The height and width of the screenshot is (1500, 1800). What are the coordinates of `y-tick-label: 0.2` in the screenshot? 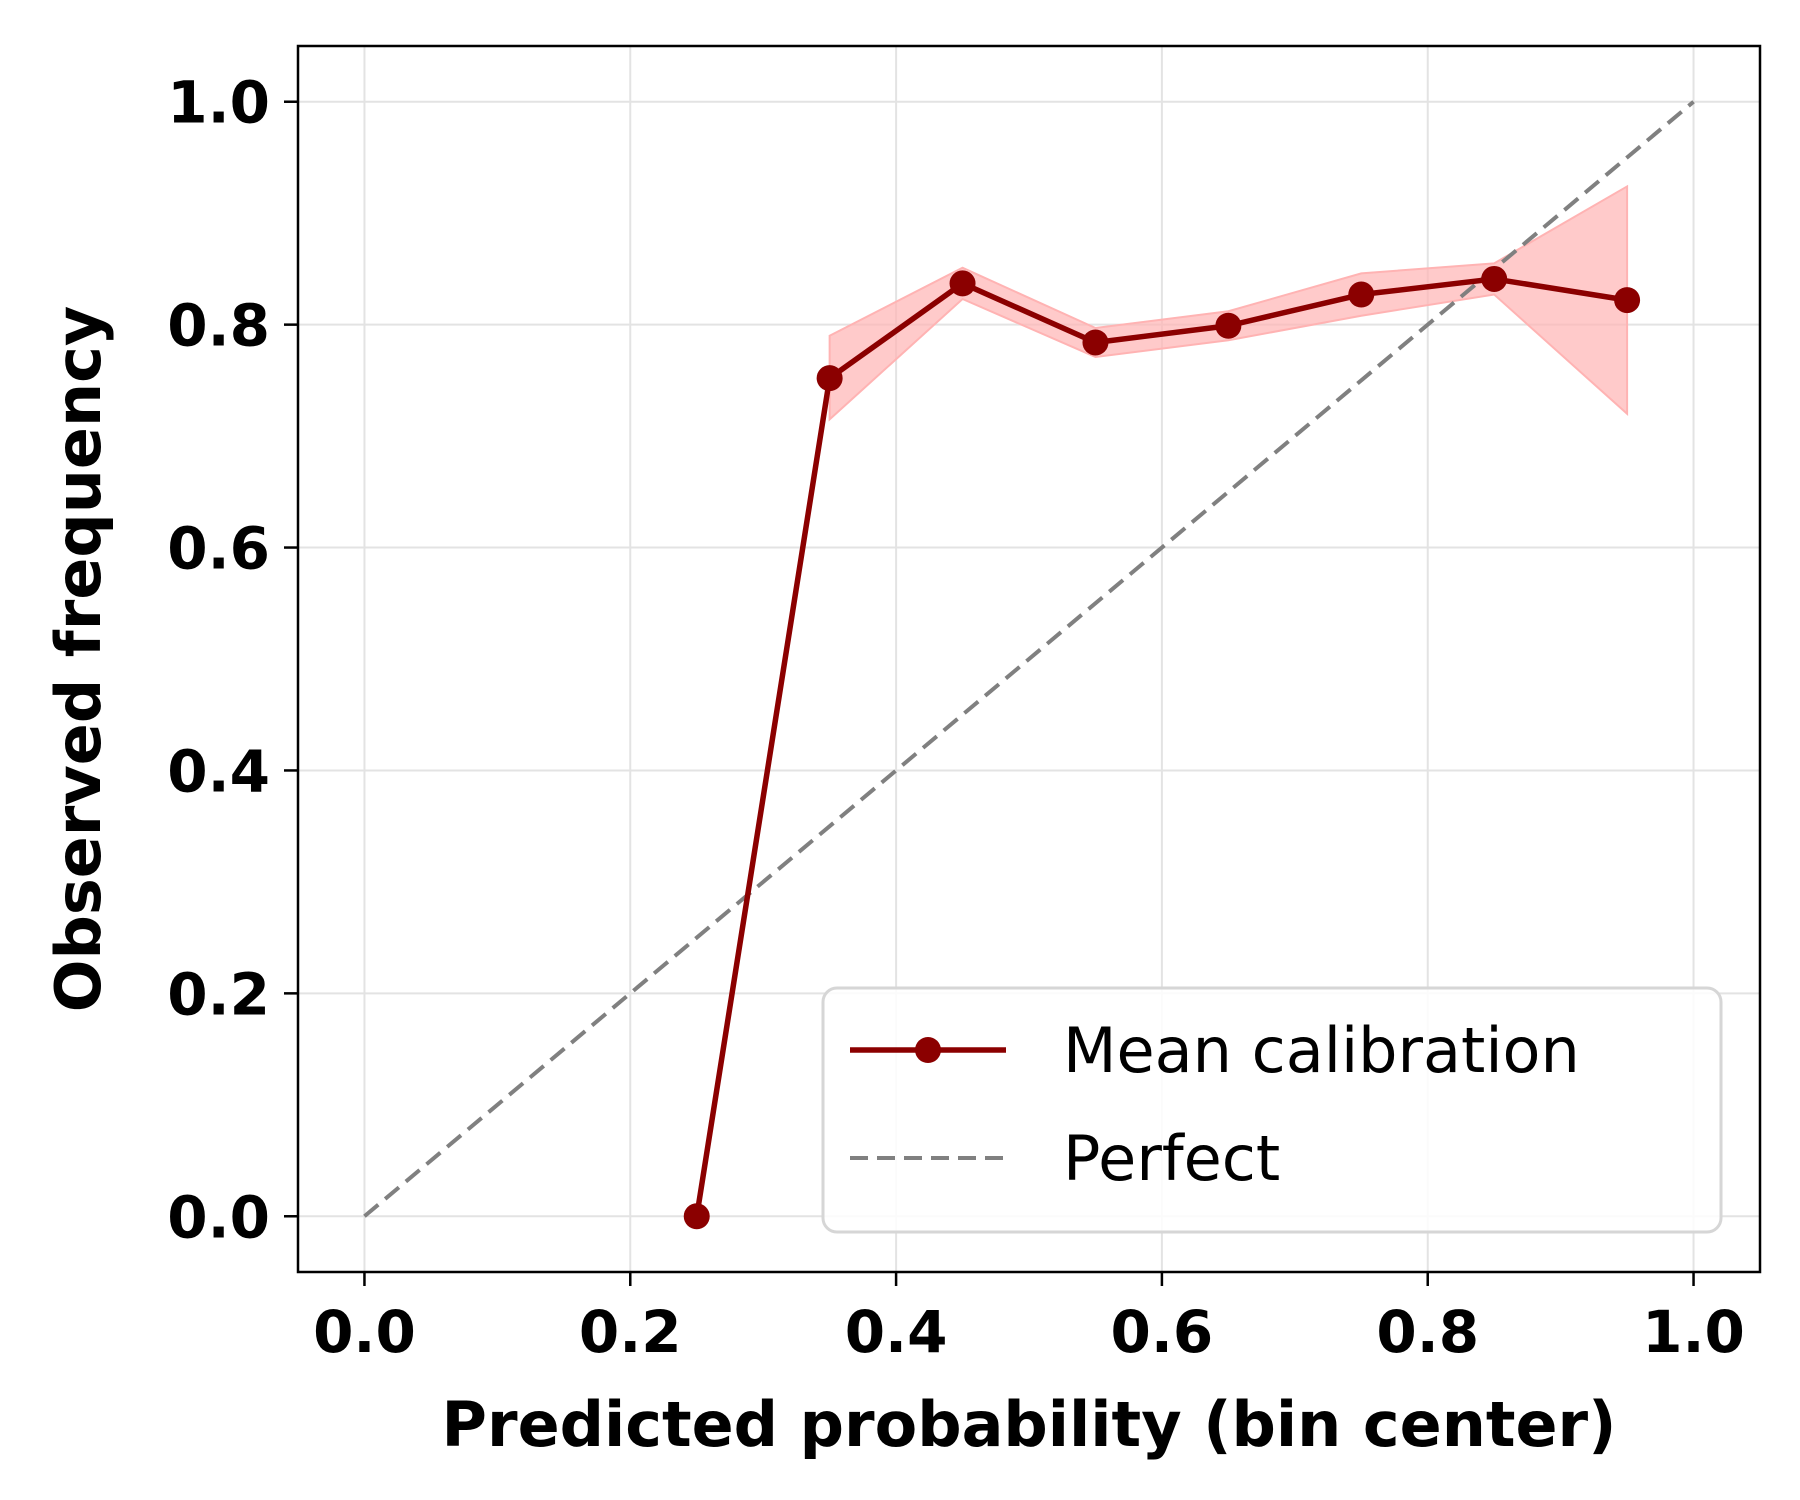 It's located at (218, 994).